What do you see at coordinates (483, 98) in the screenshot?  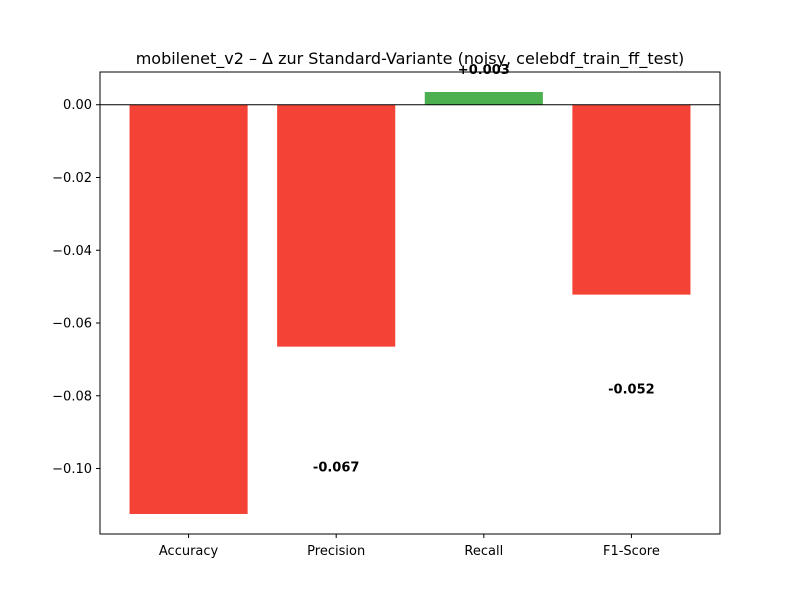 I see `bar-recall` at bounding box center [483, 98].